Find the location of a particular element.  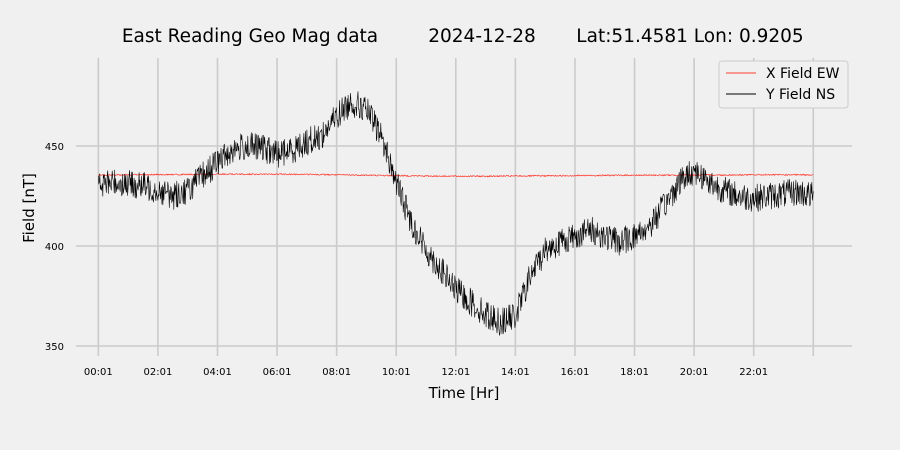

x-tick-label: 06:01 is located at coordinates (277, 372).